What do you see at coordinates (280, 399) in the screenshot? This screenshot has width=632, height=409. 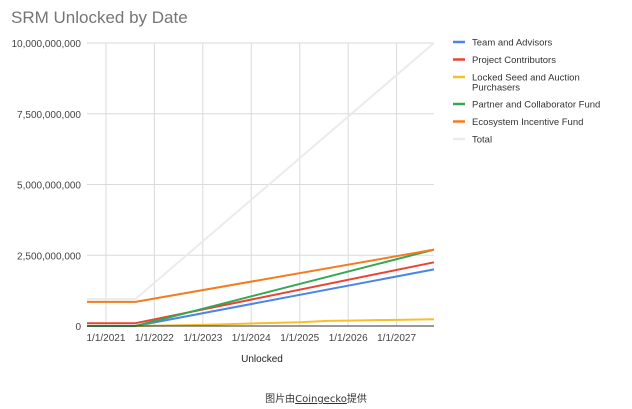 I see `caption-prefix: 图片由` at bounding box center [280, 399].